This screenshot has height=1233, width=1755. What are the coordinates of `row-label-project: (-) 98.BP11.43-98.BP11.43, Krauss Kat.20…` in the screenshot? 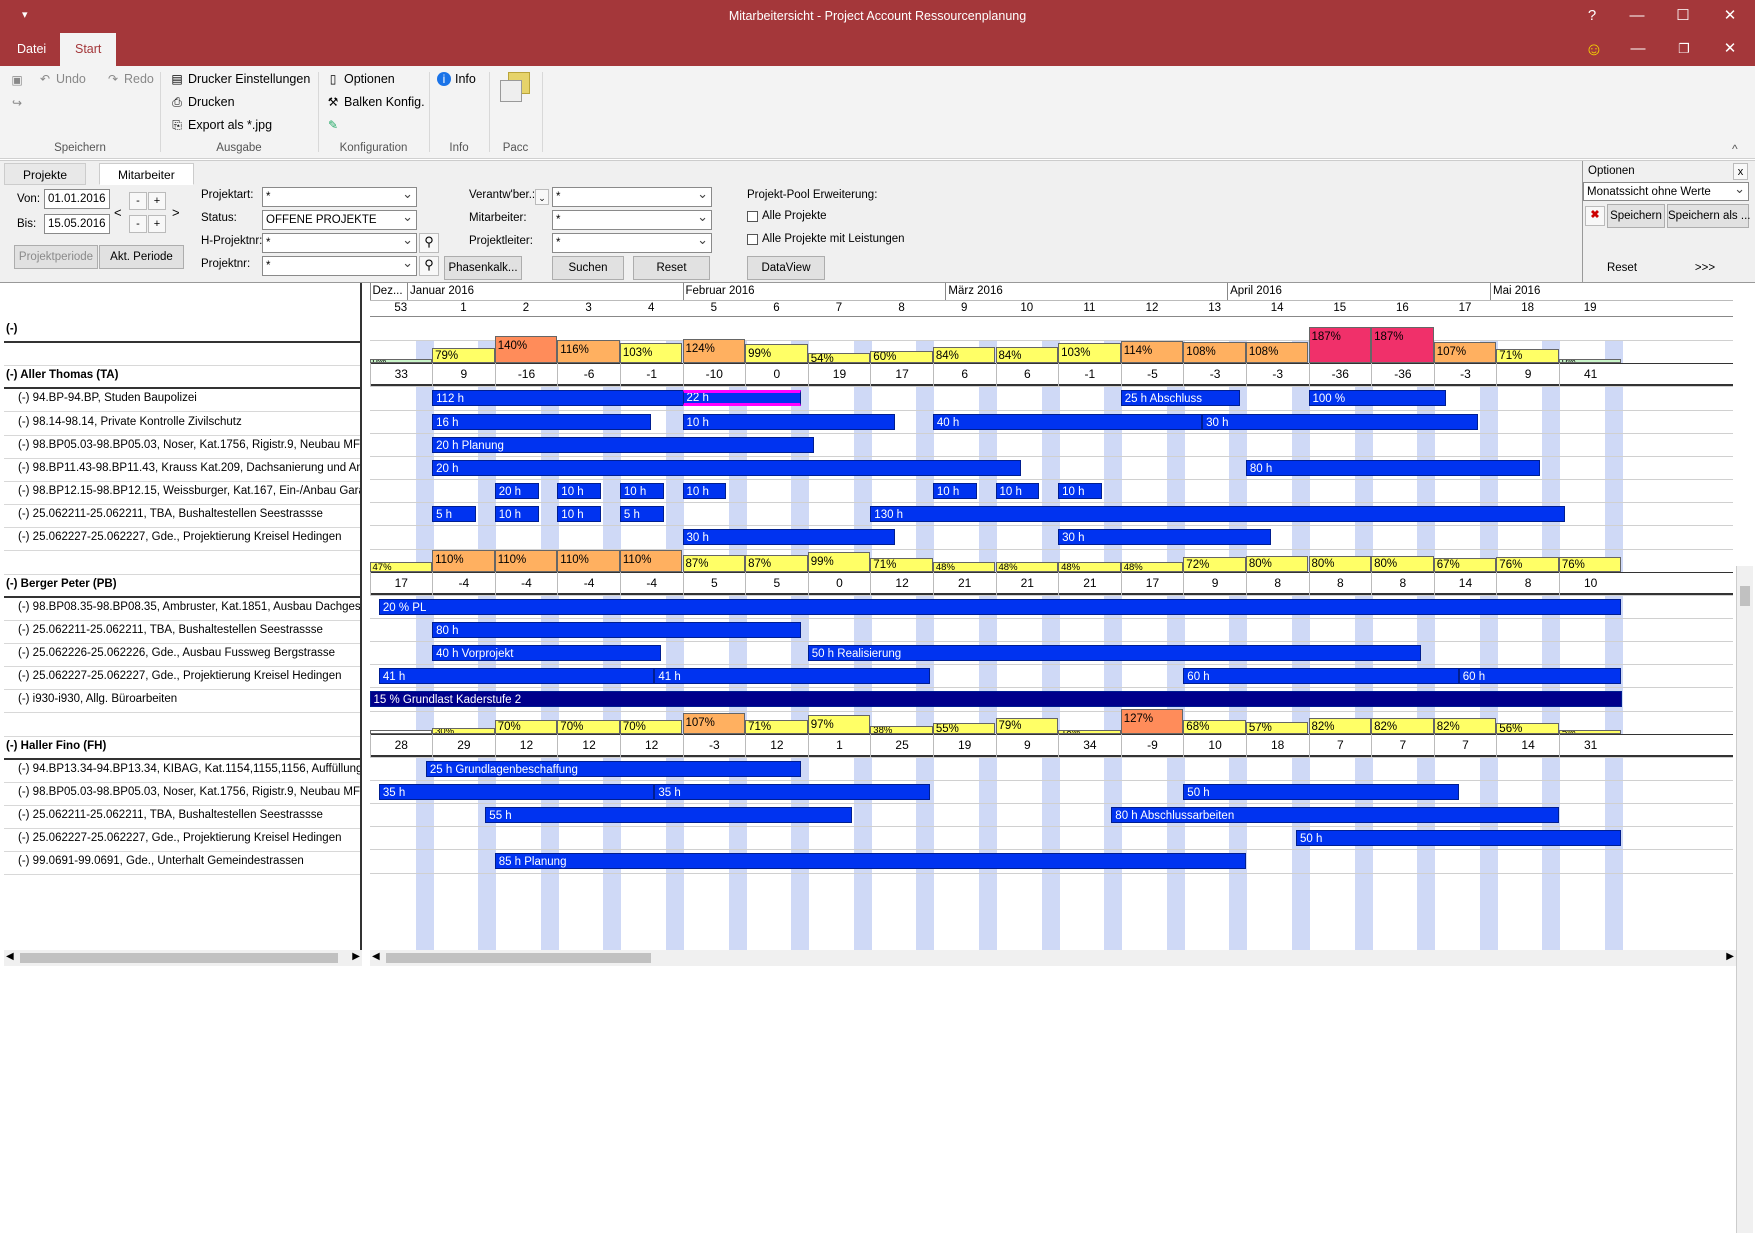 It's located at (182, 469).